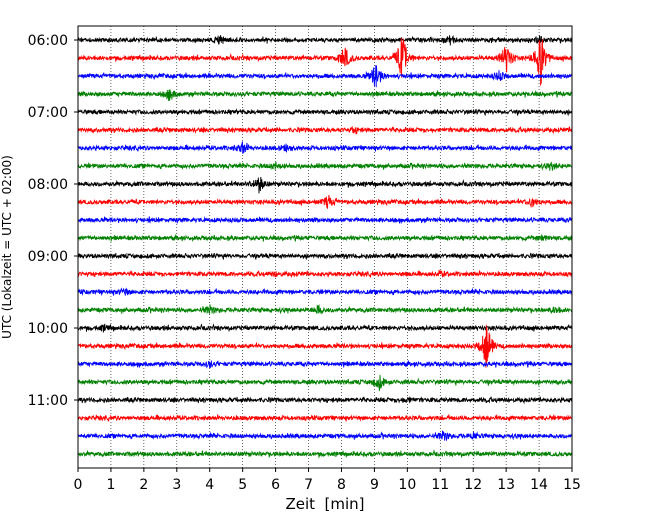 This screenshot has width=650, height=520. Describe the element at coordinates (110, 485) in the screenshot. I see `x-tick-label: 1` at that location.